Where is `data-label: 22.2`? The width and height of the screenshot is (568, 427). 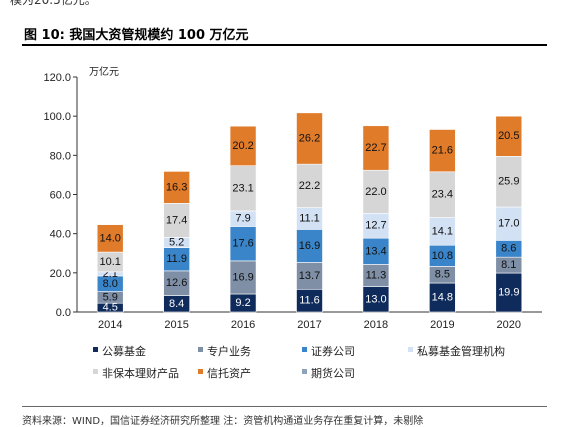
data-label: 22.2 is located at coordinates (309, 186).